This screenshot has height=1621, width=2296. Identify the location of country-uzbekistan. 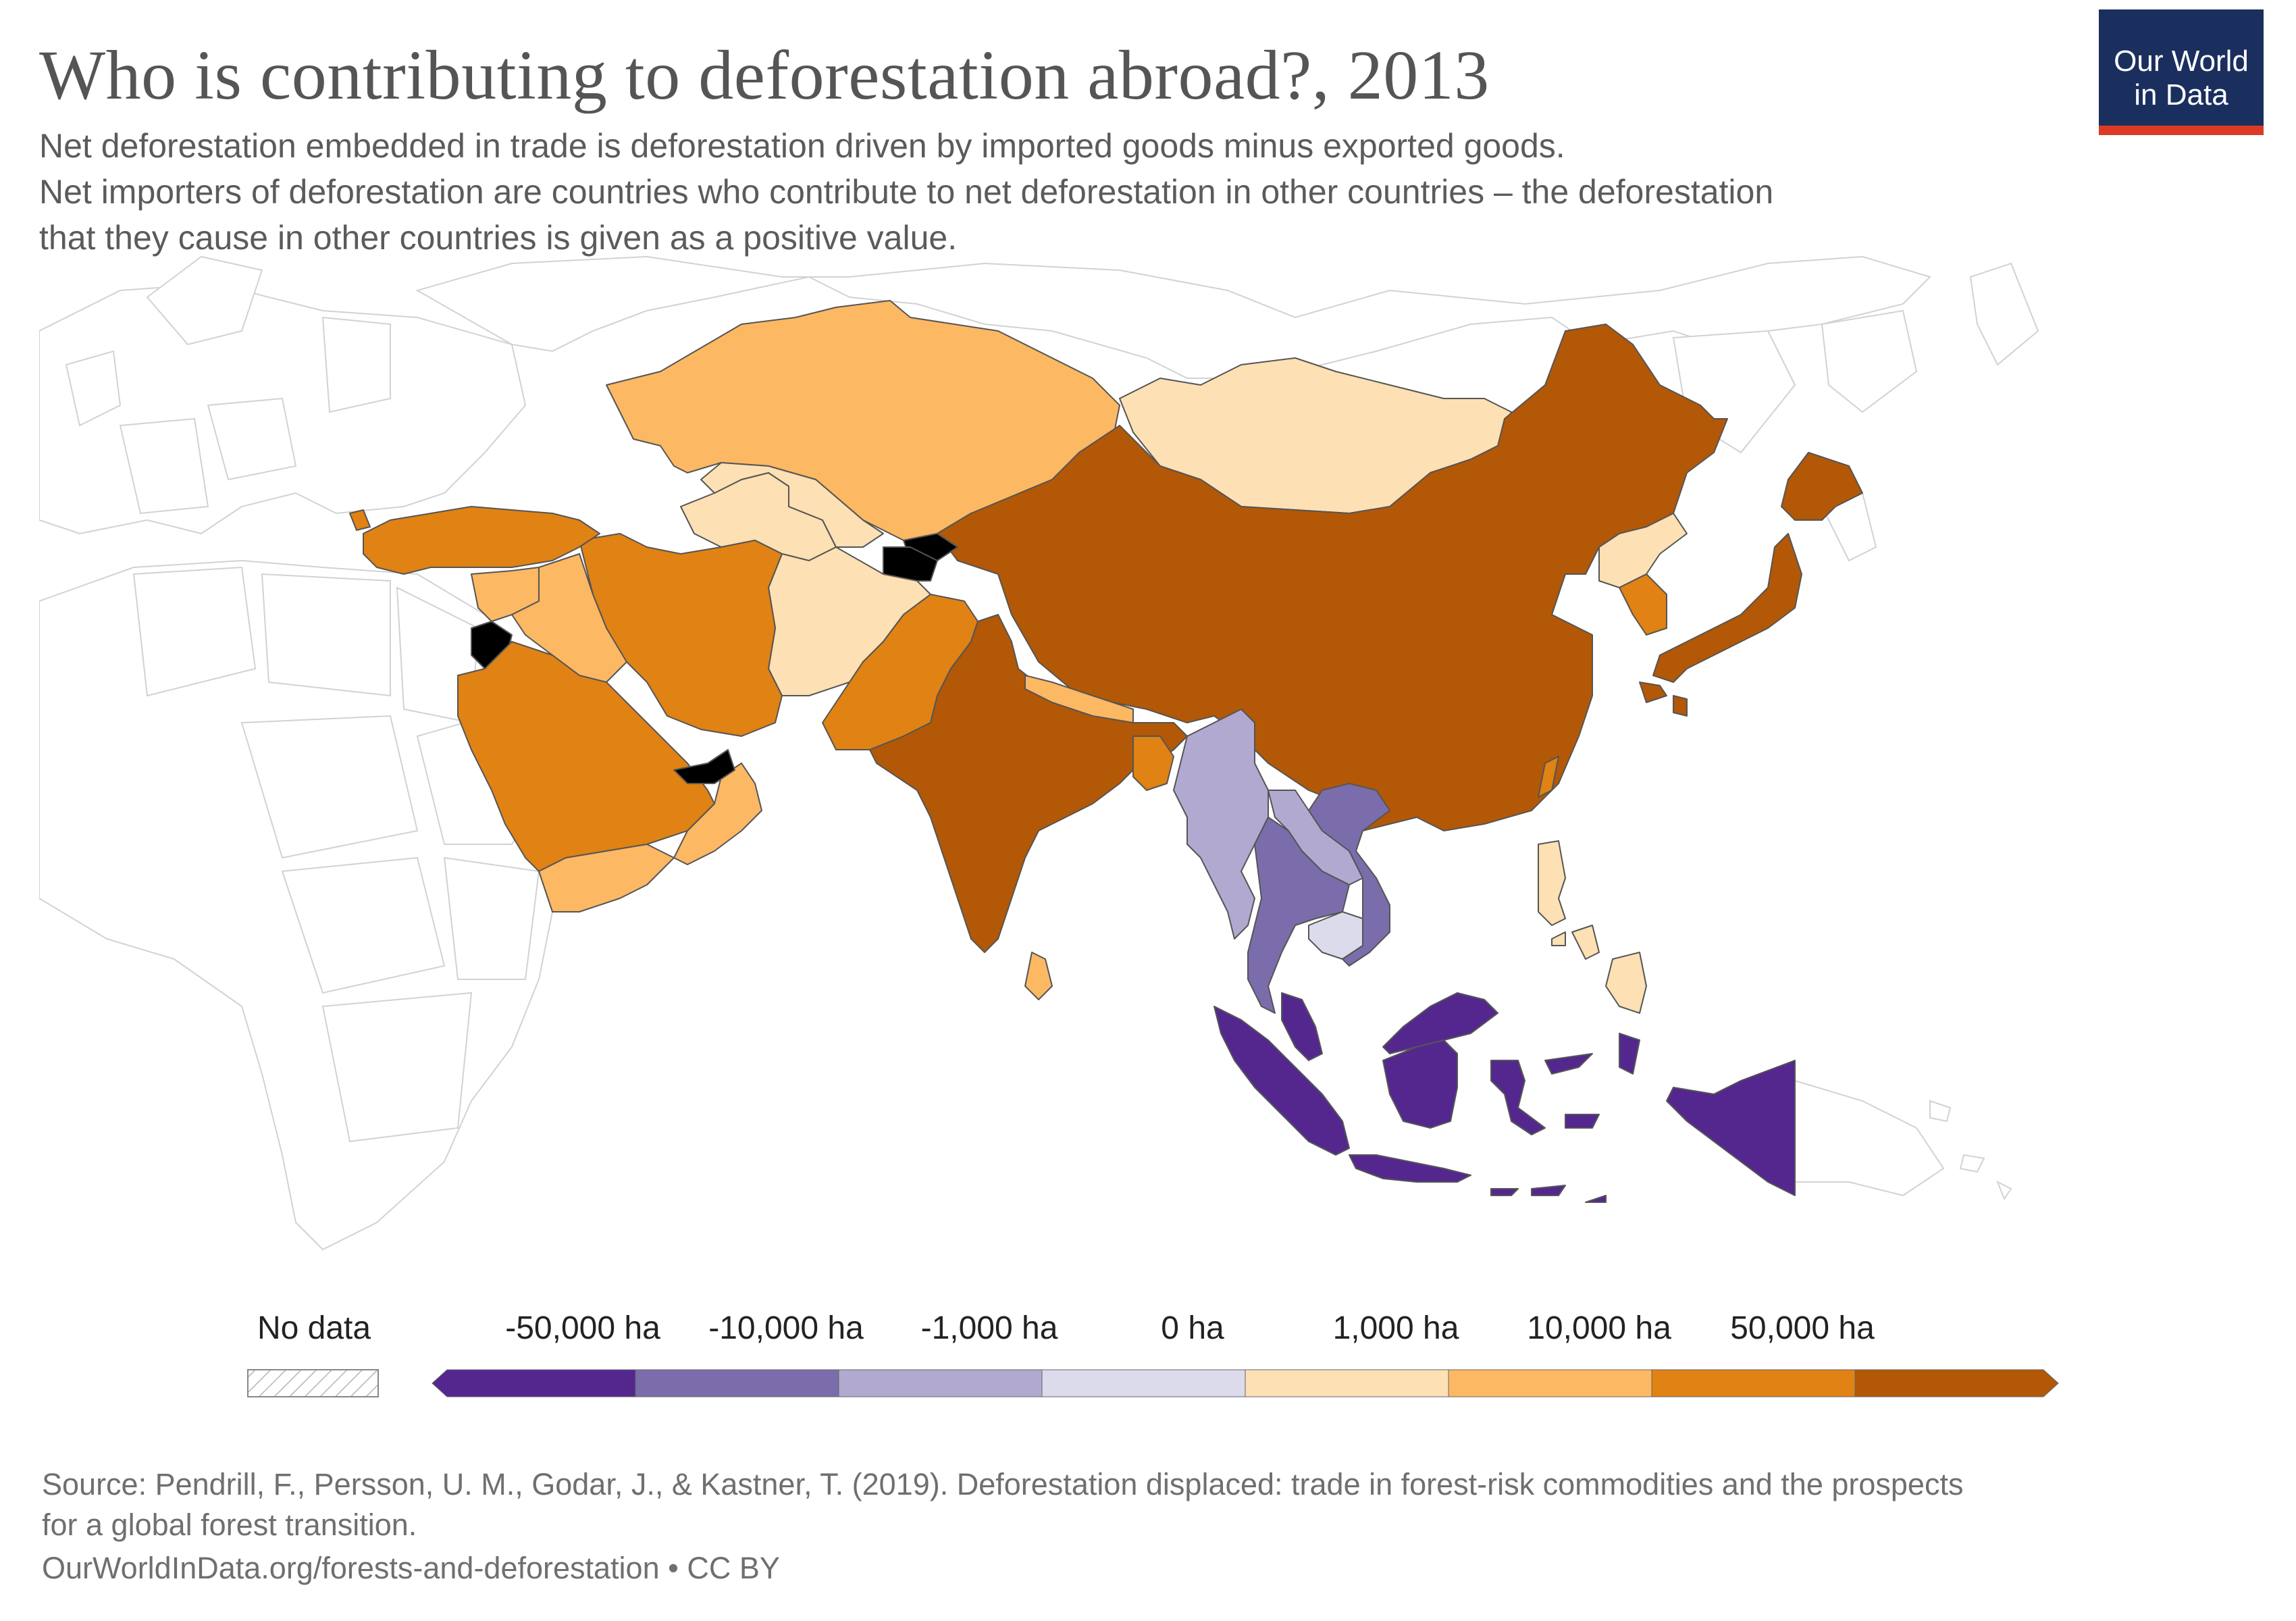
(792, 505).